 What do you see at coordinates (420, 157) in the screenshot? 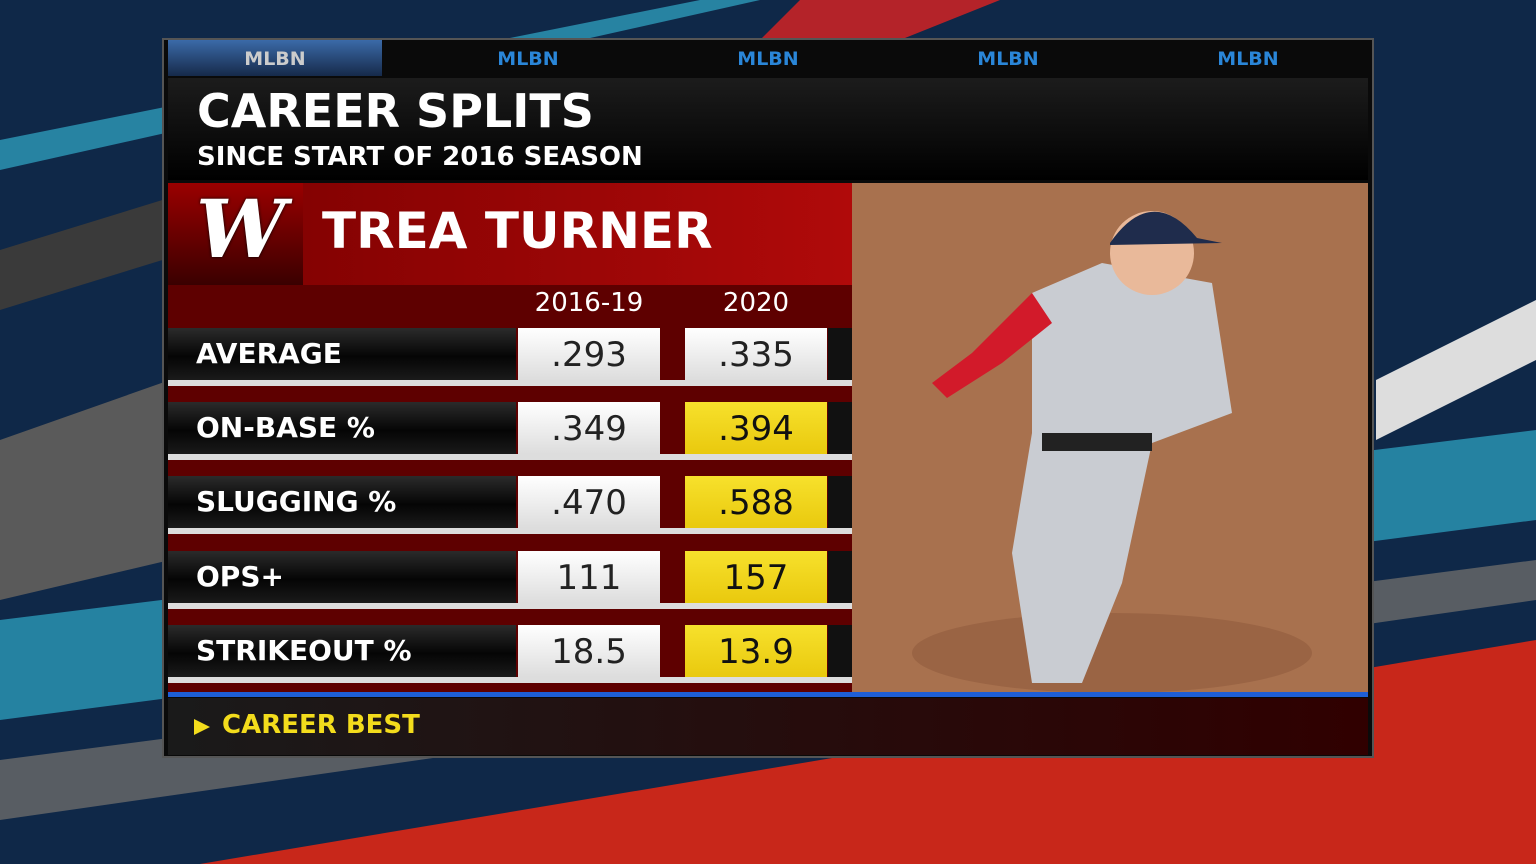
I see `subtitle: SINCE START OF 2016 SEASON` at bounding box center [420, 157].